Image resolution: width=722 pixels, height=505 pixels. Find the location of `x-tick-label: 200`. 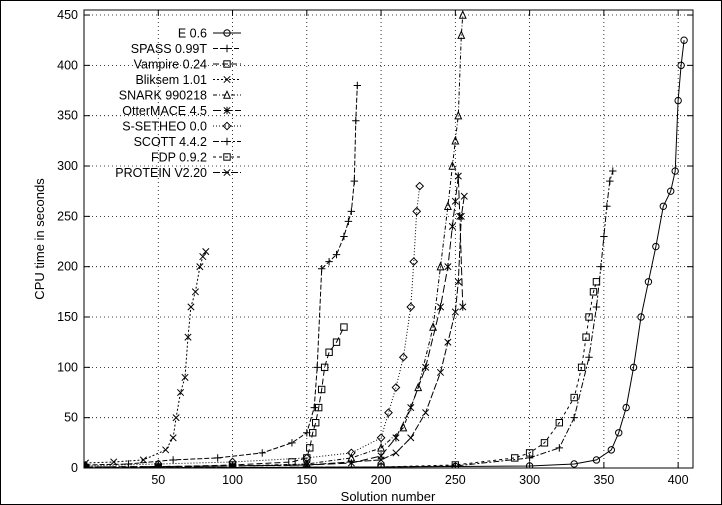

x-tick-label: 200 is located at coordinates (381, 480).